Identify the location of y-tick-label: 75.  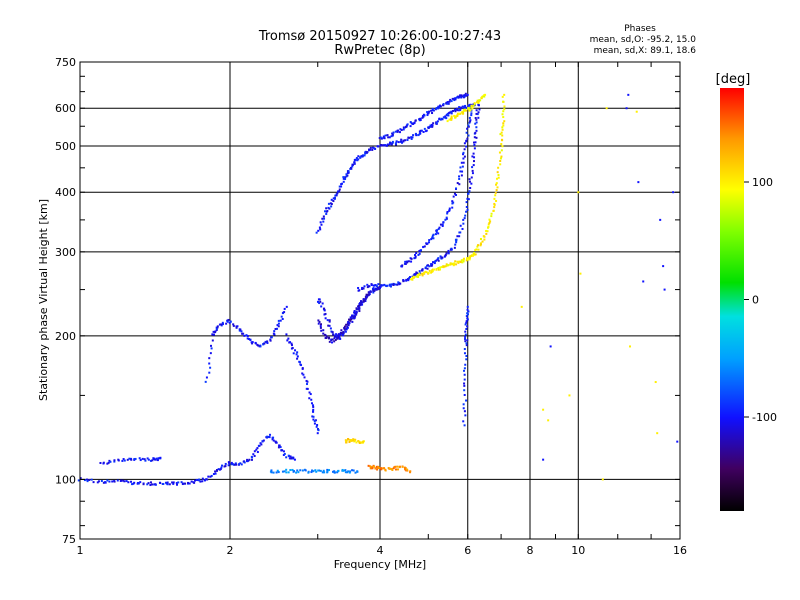
(69, 539).